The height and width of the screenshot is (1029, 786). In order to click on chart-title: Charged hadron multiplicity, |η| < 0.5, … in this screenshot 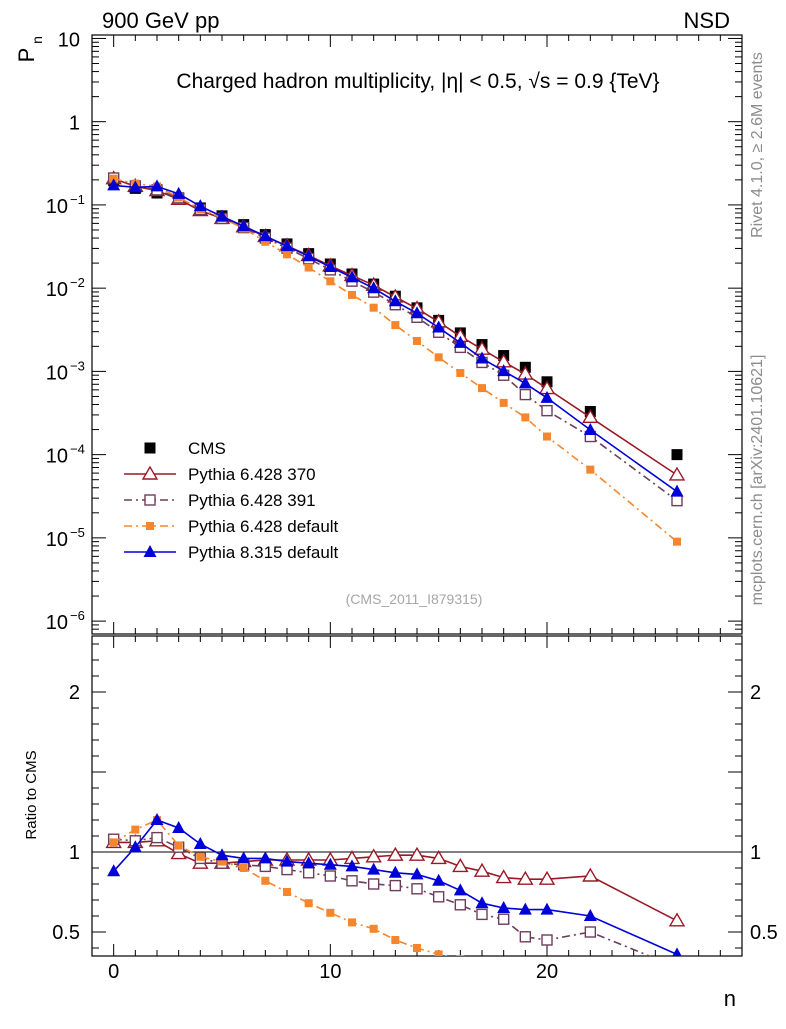, I will do `click(417, 81)`.